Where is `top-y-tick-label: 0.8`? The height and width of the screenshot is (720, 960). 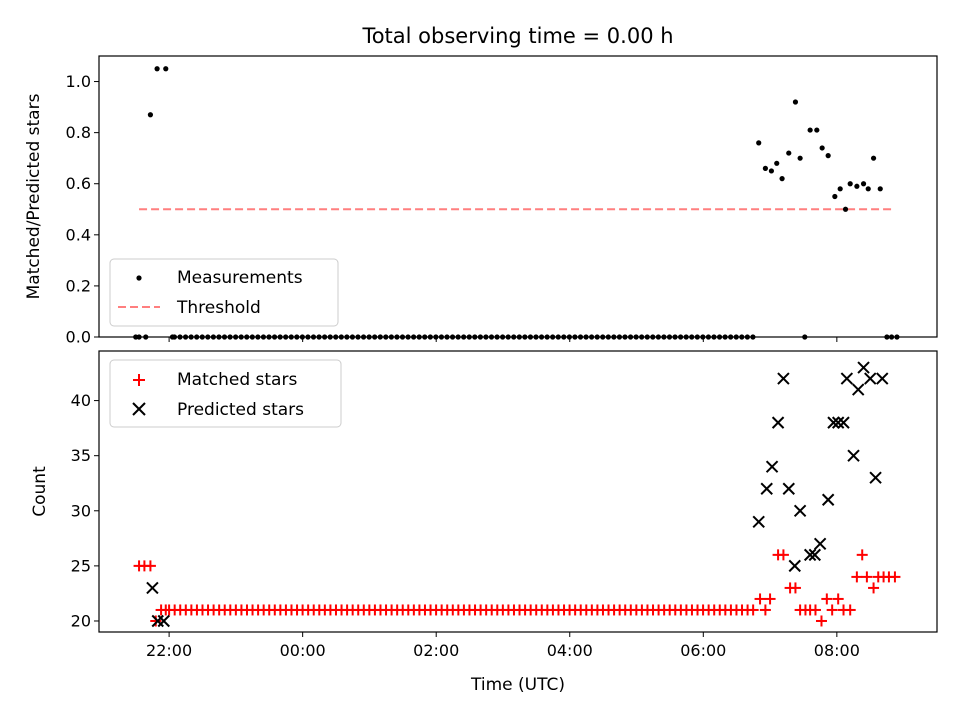 top-y-tick-label: 0.8 is located at coordinates (78, 132).